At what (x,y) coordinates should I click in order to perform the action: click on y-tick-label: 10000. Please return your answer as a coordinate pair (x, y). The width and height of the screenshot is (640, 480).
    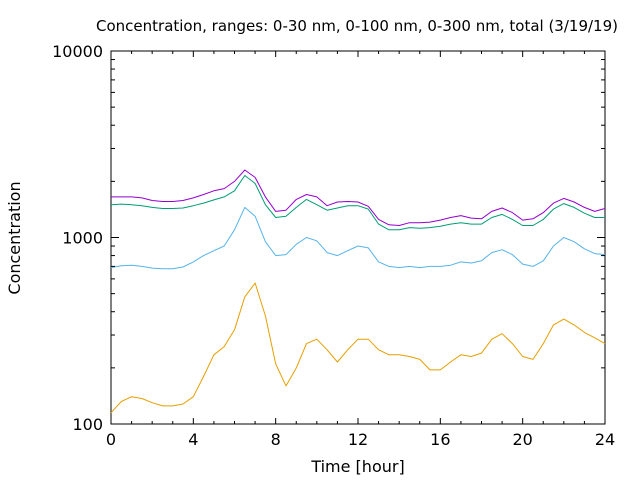
    Looking at the image, I should click on (77, 51).